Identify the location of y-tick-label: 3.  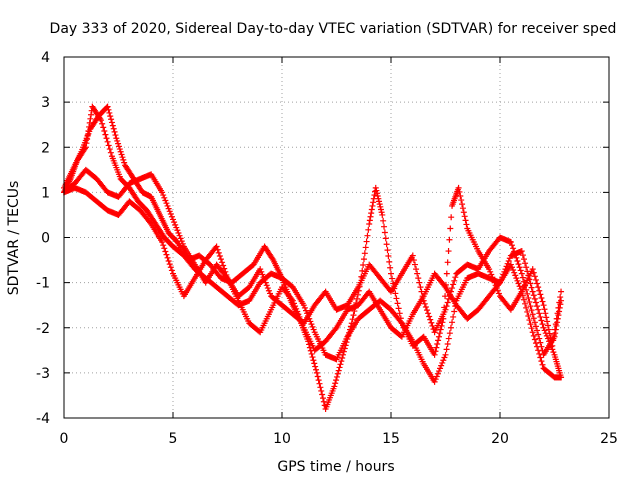
(45, 103).